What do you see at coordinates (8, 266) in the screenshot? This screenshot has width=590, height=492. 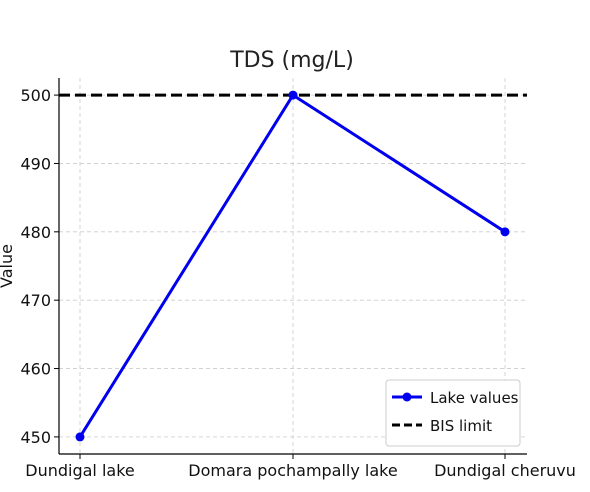 I see `y-axis-label: Value` at bounding box center [8, 266].